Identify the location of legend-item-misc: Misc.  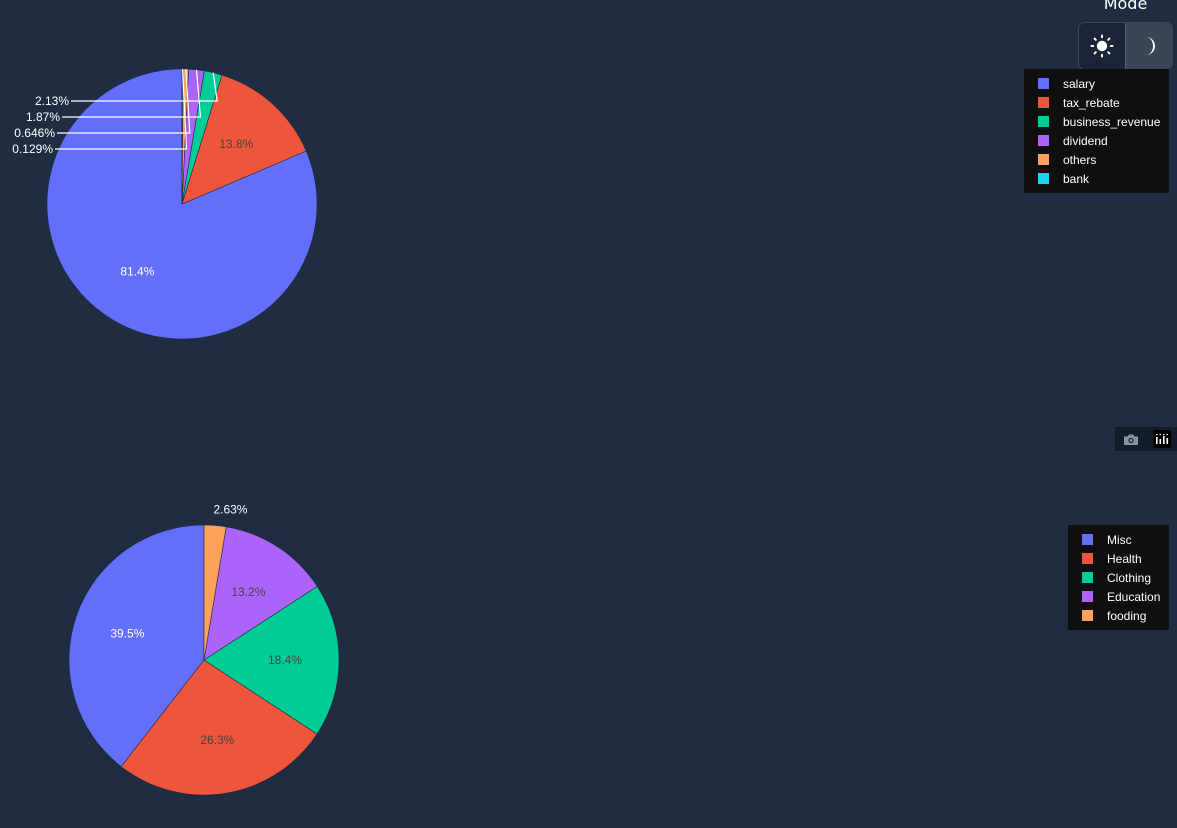
(1121, 539).